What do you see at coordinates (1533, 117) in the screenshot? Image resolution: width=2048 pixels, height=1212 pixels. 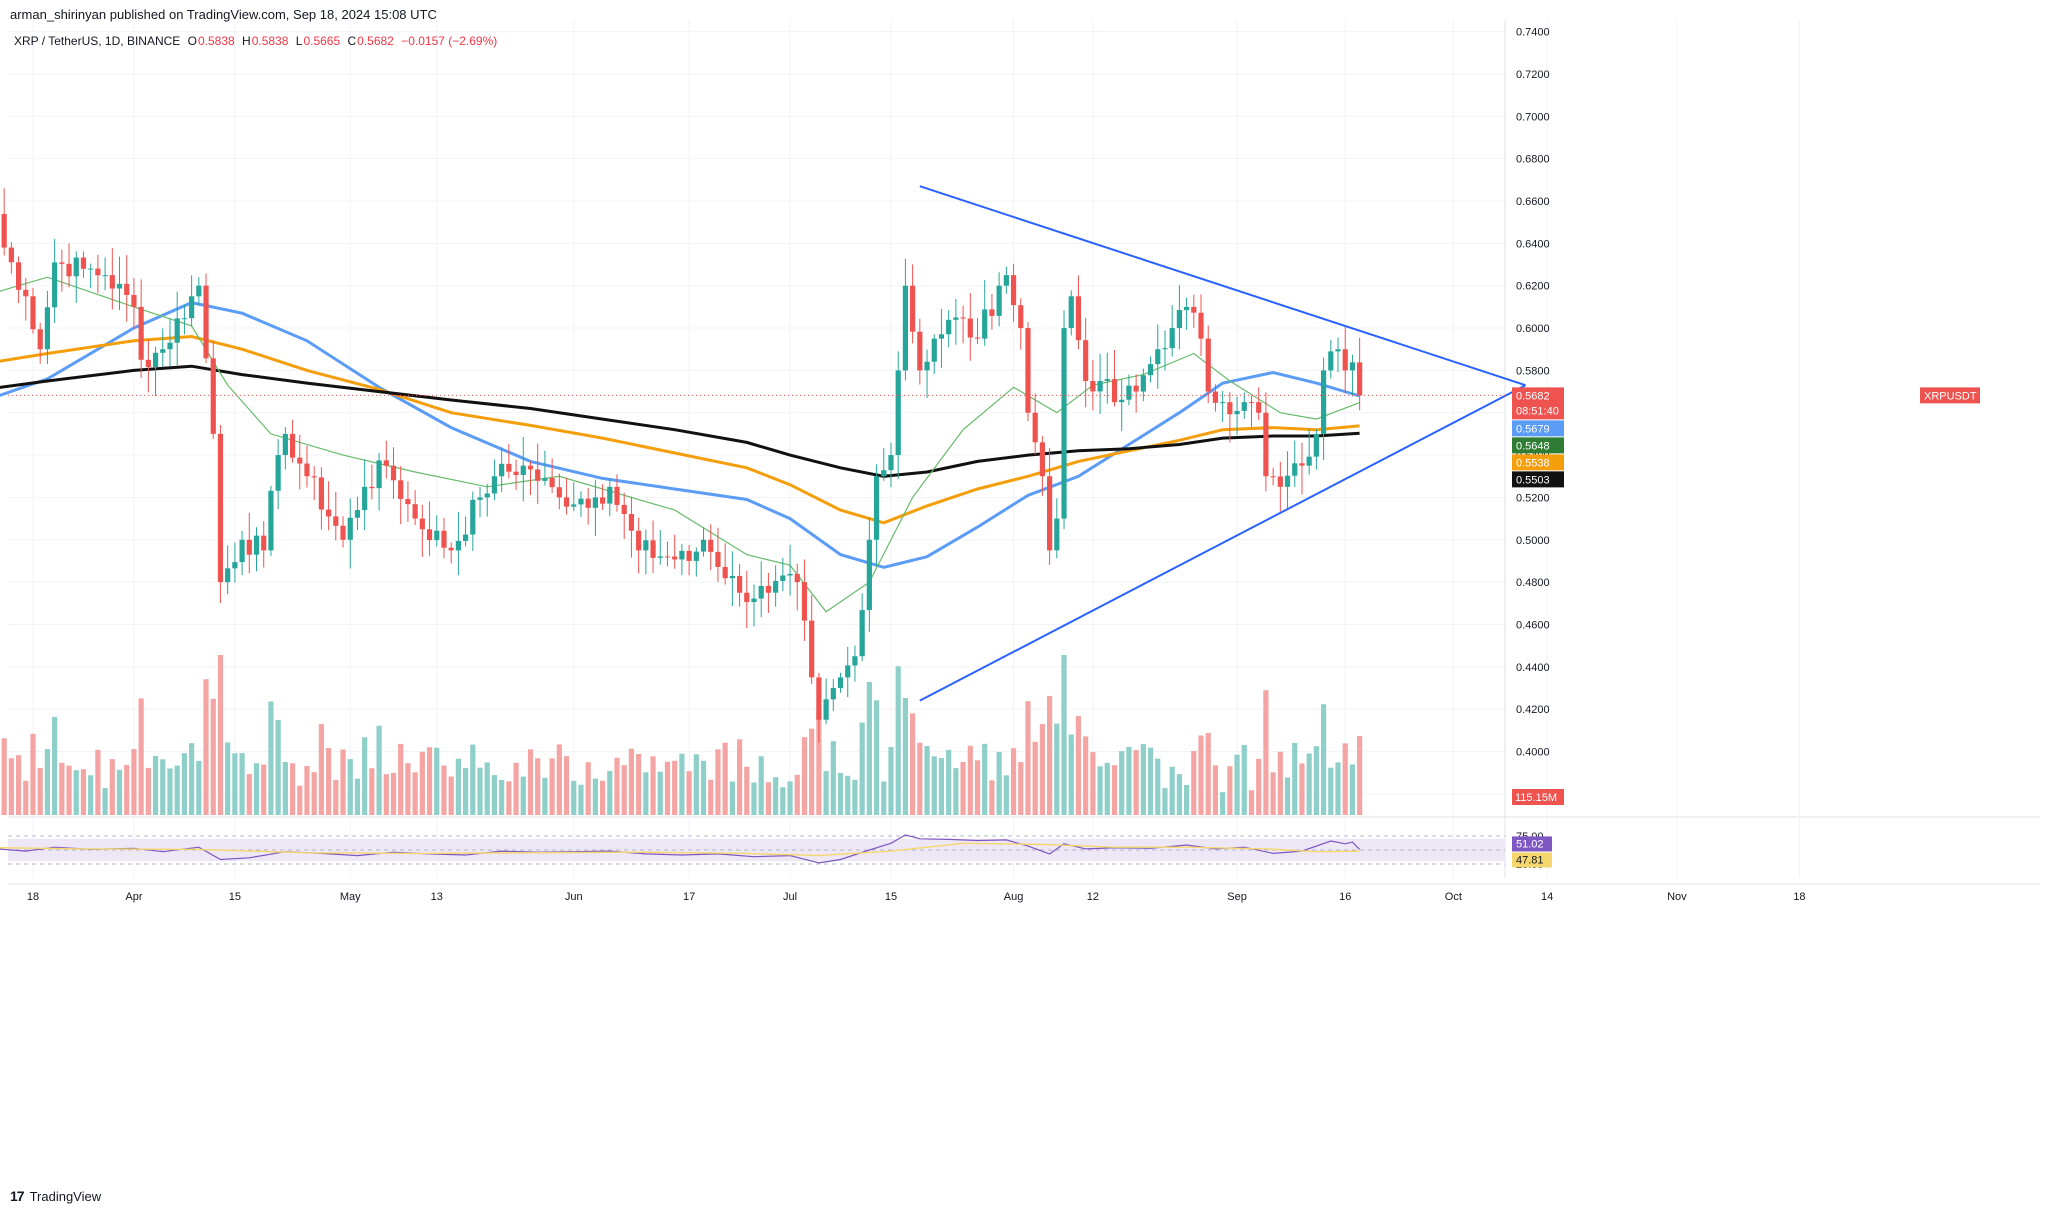 I see `price-tick-label: 0.7000` at bounding box center [1533, 117].